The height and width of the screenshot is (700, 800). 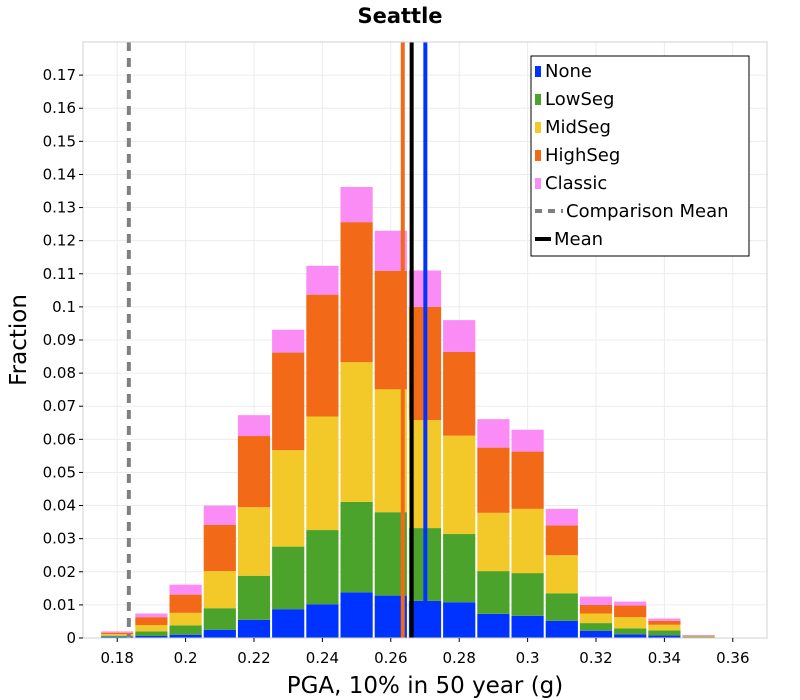 I want to click on y-tick-label: 0.12, so click(x=59, y=241).